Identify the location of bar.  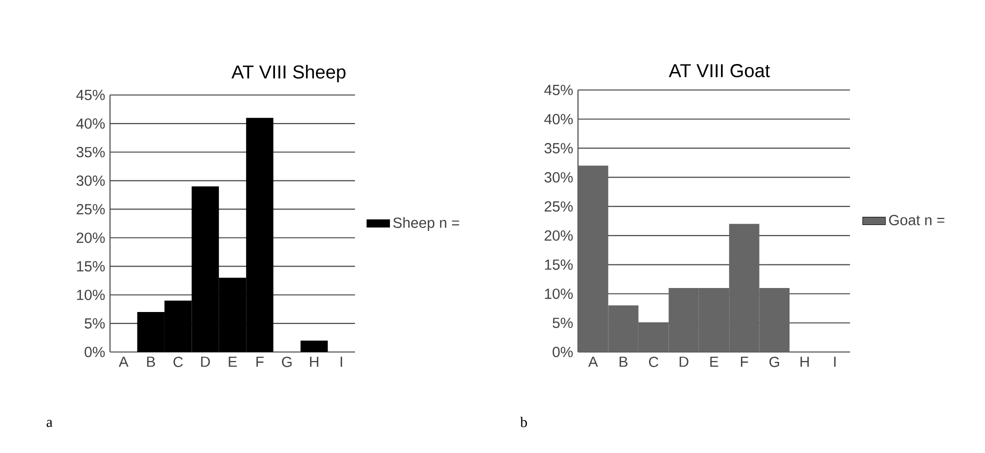
(314, 346).